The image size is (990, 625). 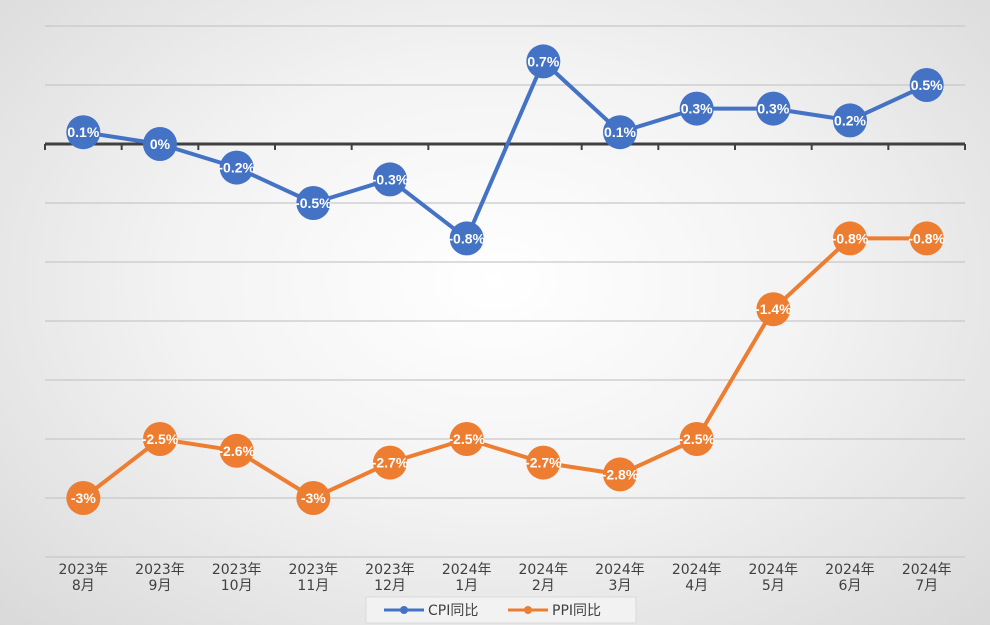 I want to click on data-label: -1.4%, so click(x=773, y=309).